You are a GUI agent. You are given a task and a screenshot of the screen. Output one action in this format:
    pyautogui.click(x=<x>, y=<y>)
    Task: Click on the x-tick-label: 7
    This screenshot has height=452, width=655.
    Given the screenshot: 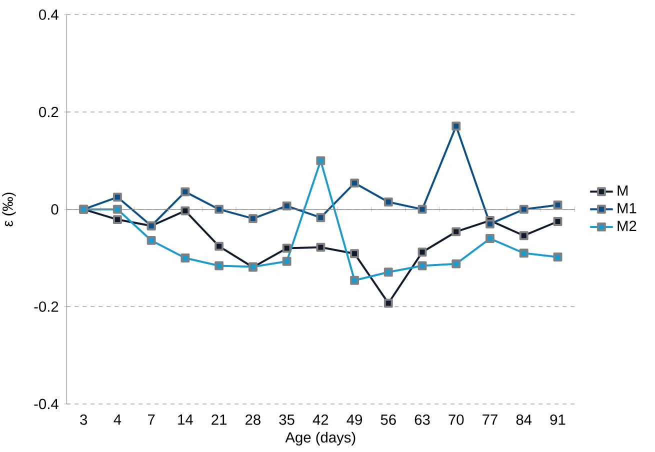 What is the action you would take?
    pyautogui.click(x=151, y=419)
    